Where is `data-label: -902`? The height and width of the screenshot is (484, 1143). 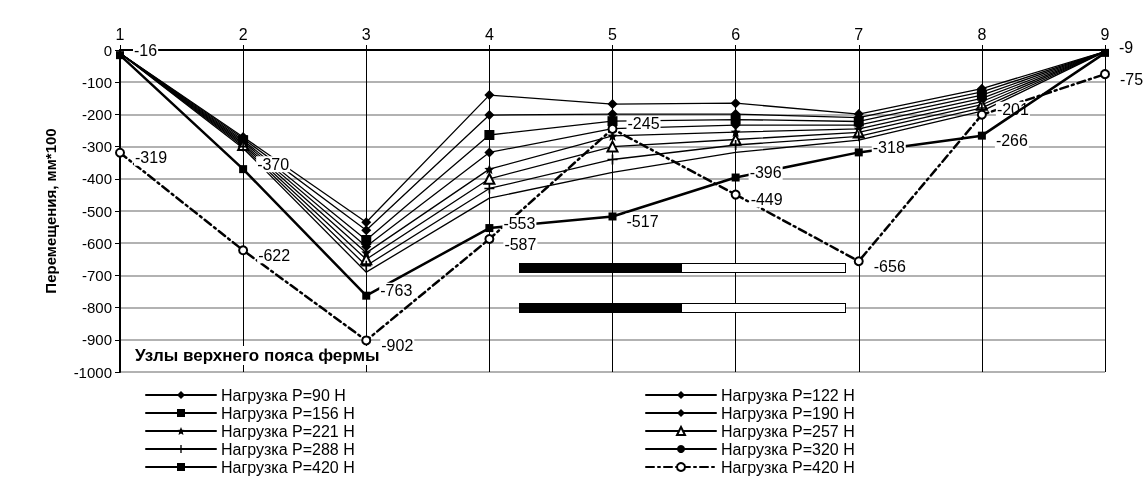
data-label: -902 is located at coordinates (397, 345).